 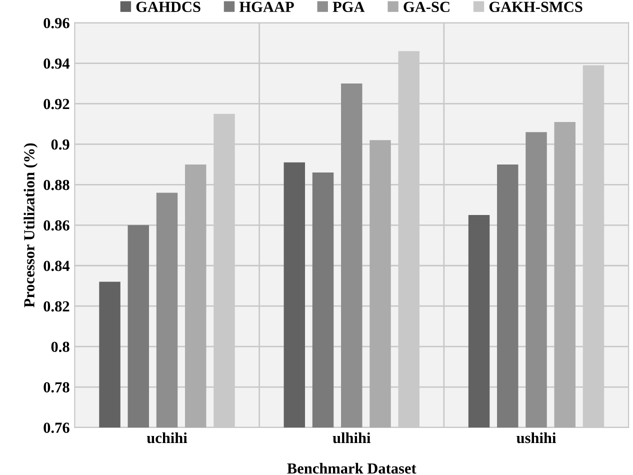 What do you see at coordinates (57, 306) in the screenshot?
I see `y-tick-label: 0.82` at bounding box center [57, 306].